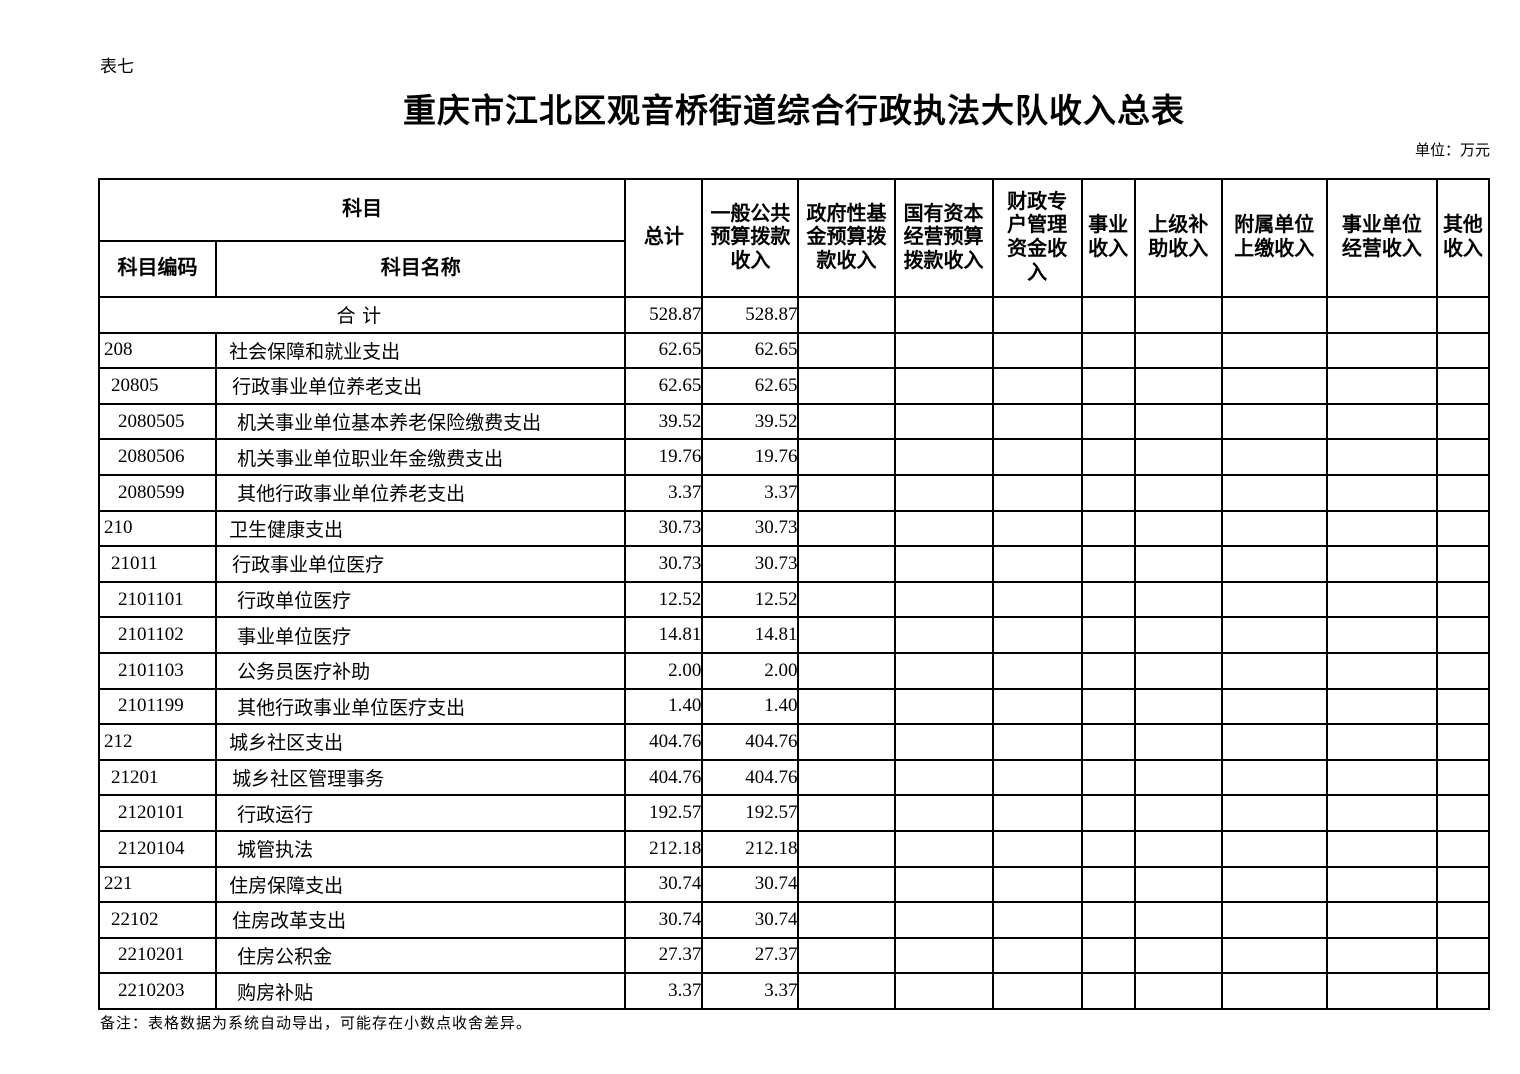 The image size is (1520, 1074). Describe the element at coordinates (794, 492) in the screenshot. I see `table-row: 2080599 其他行政事业单位养老支出 3.37 3.37` at that location.